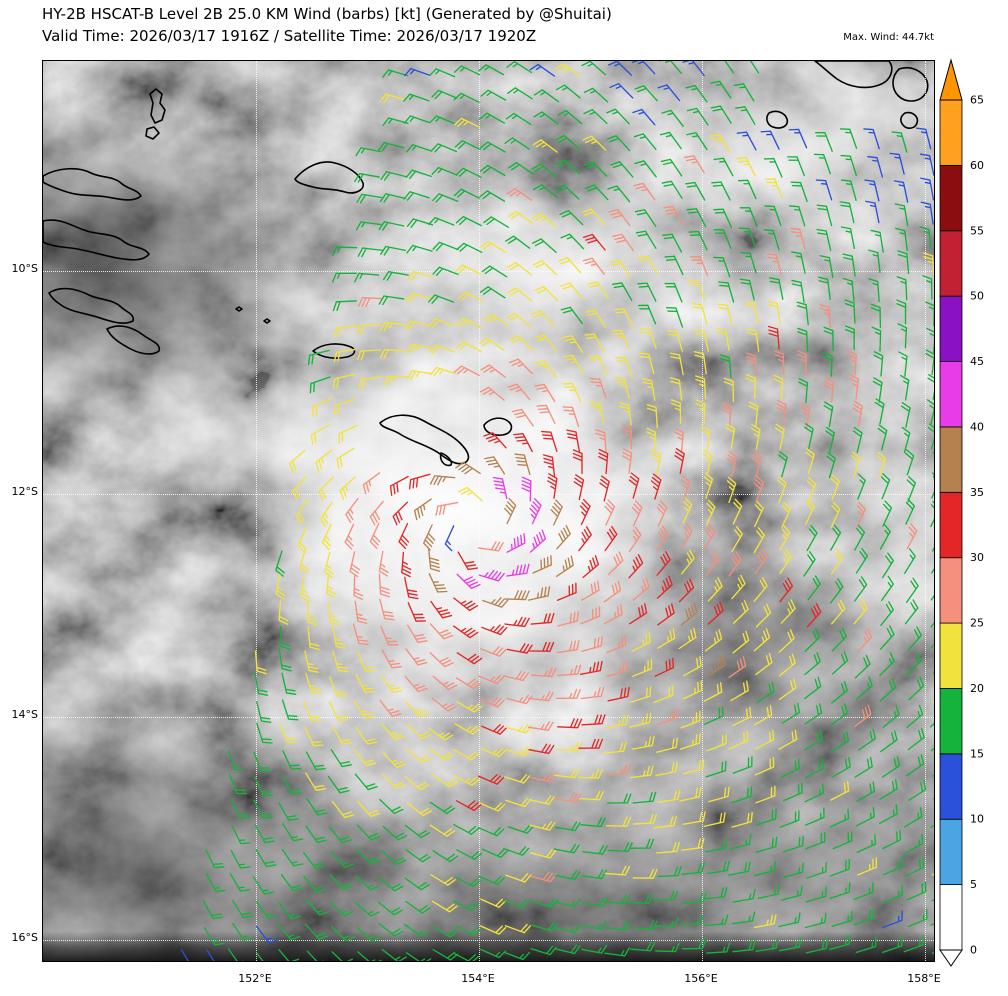  I want to click on colorbar-tick-label: 25, so click(977, 623).